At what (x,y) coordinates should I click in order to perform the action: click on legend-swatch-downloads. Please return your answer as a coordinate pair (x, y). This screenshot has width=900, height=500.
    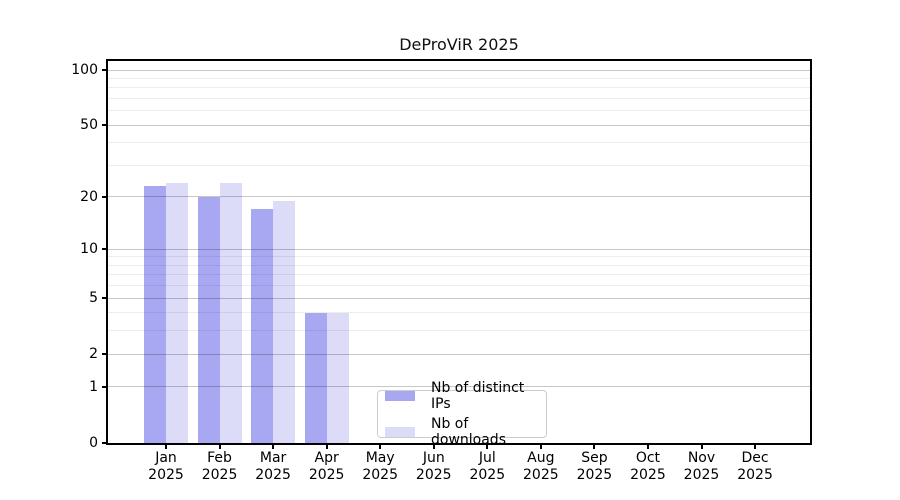
    Looking at the image, I should click on (400, 432).